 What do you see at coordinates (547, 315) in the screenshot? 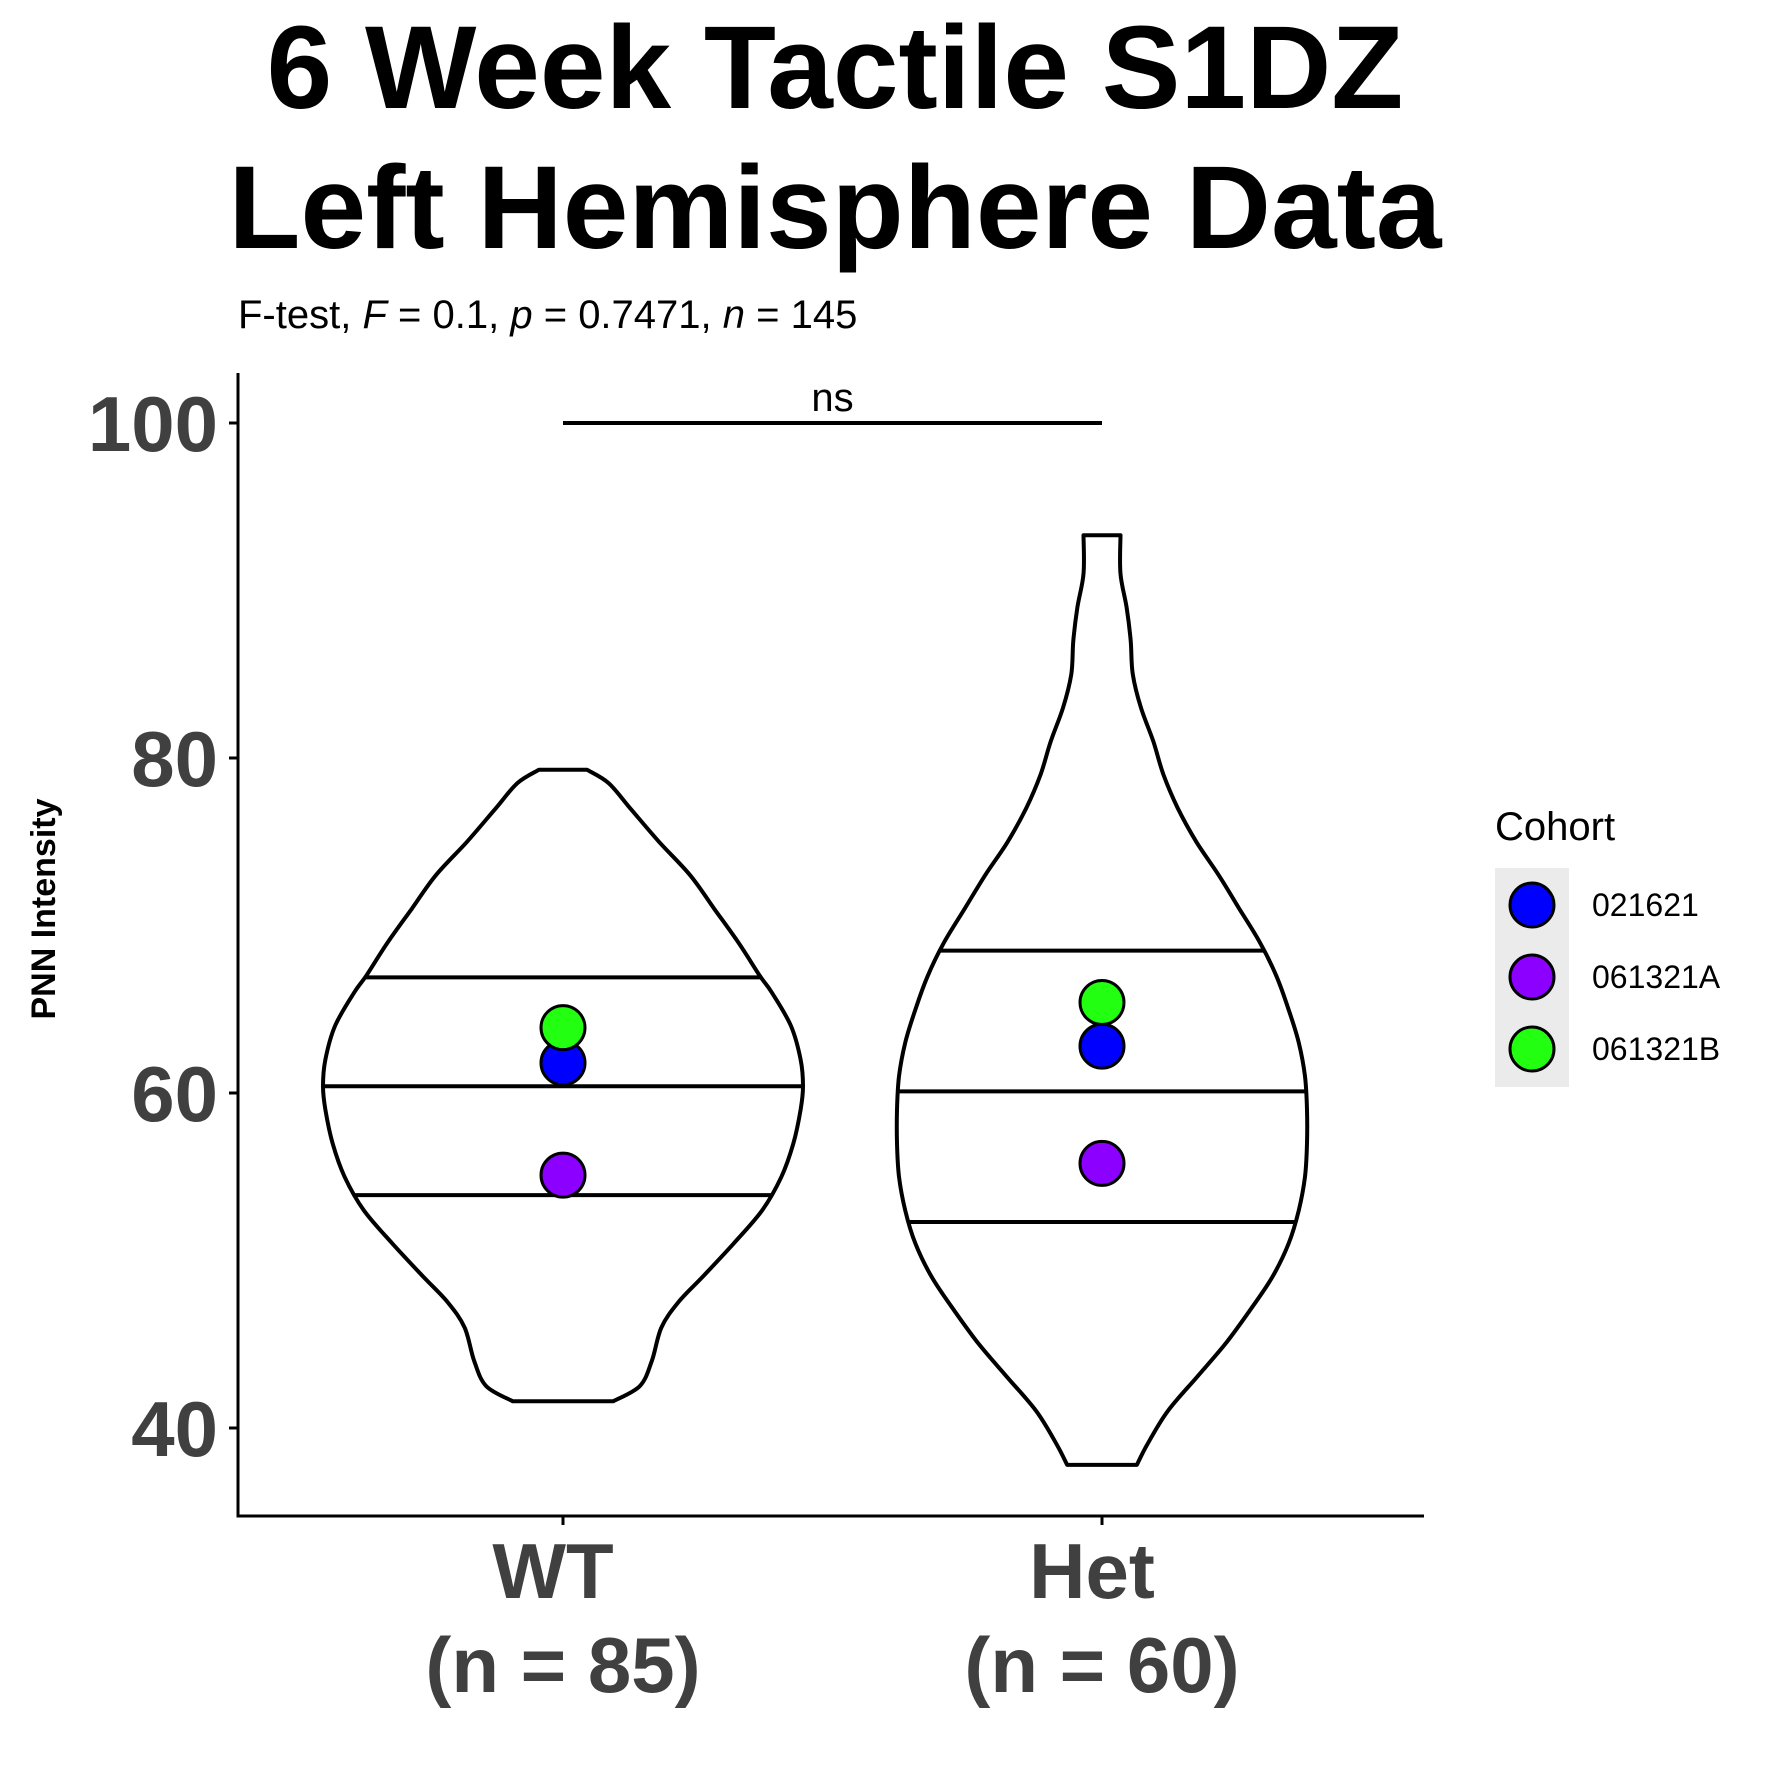
I see `chart-subtitle: F-test, F = 0.1, p = 0.7471, n = 145` at bounding box center [547, 315].